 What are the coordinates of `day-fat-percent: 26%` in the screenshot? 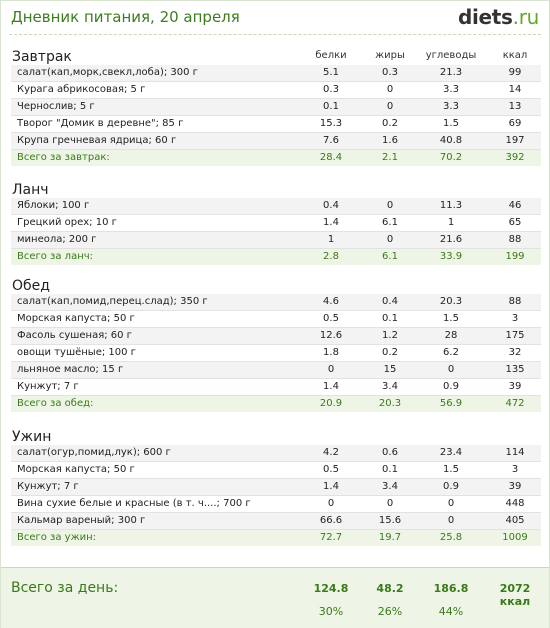 It's located at (390, 611).